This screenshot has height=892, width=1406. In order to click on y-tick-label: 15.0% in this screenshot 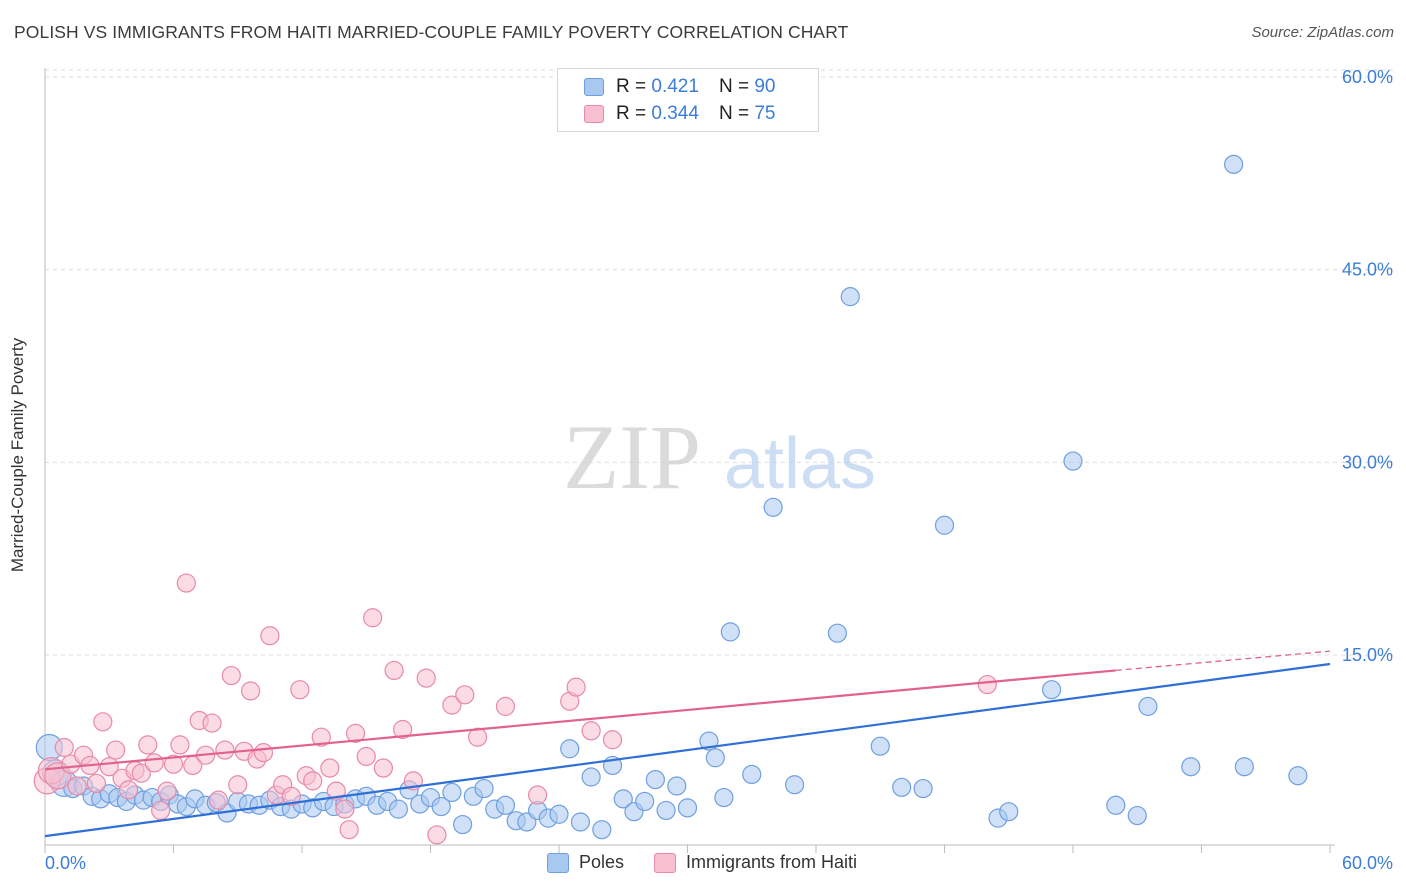, I will do `click(1367, 655)`.